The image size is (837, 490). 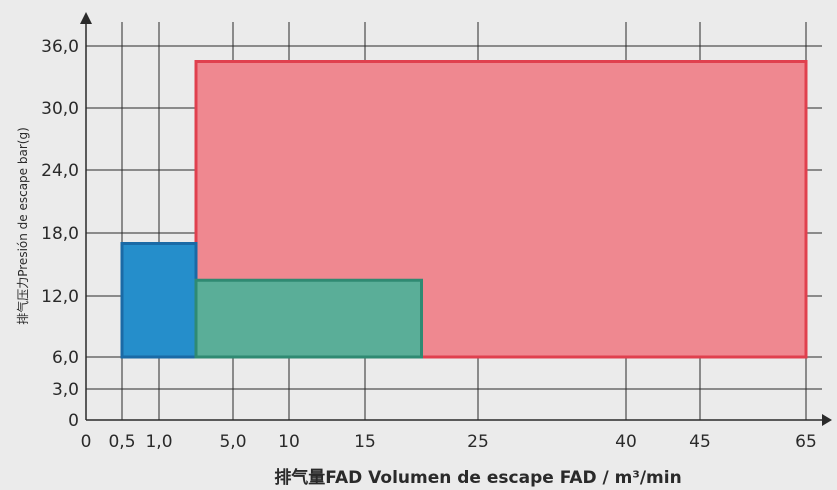 What do you see at coordinates (86, 18) in the screenshot?
I see `y-axis-arrow` at bounding box center [86, 18].